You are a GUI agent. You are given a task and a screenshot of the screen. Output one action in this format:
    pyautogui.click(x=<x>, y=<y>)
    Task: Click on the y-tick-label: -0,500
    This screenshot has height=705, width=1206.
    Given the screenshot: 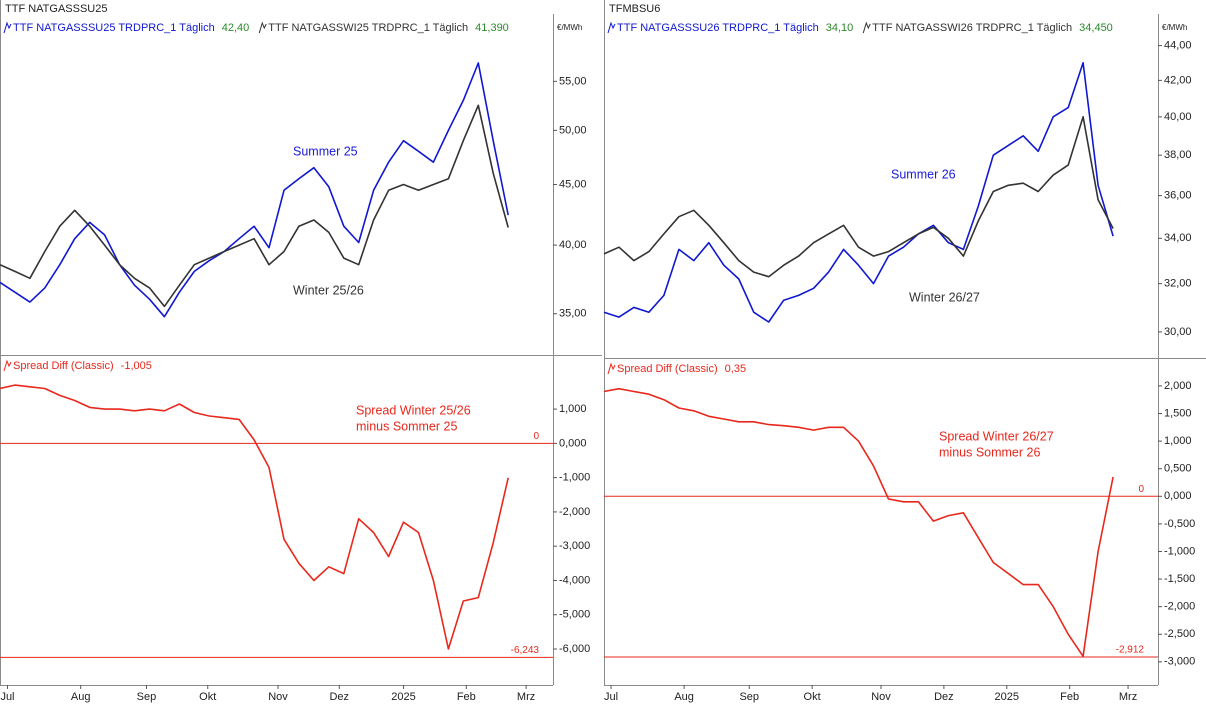 What is the action you would take?
    pyautogui.click(x=1179, y=524)
    